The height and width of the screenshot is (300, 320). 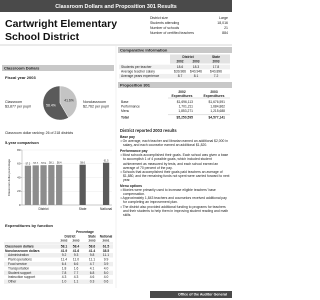 I want to click on bar-value-label: 61.5, so click(x=106, y=160).